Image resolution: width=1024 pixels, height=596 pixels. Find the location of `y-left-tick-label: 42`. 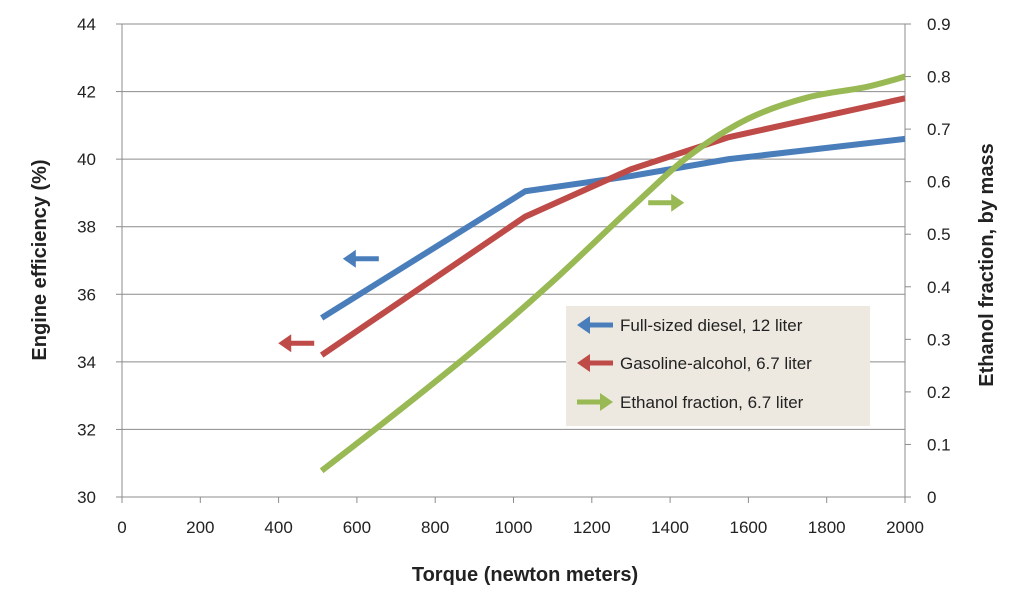

y-left-tick-label: 42 is located at coordinates (86, 92).